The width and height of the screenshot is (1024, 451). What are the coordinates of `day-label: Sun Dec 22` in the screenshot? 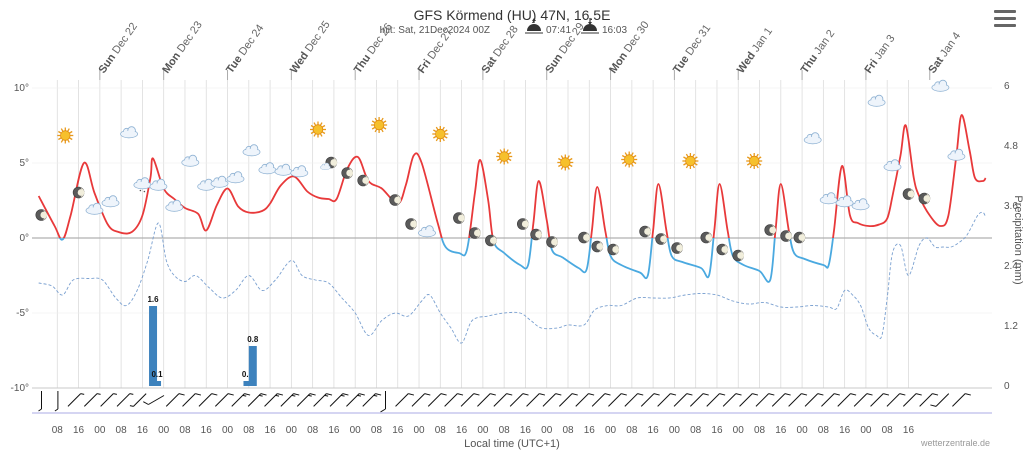 It's located at (118, 48).